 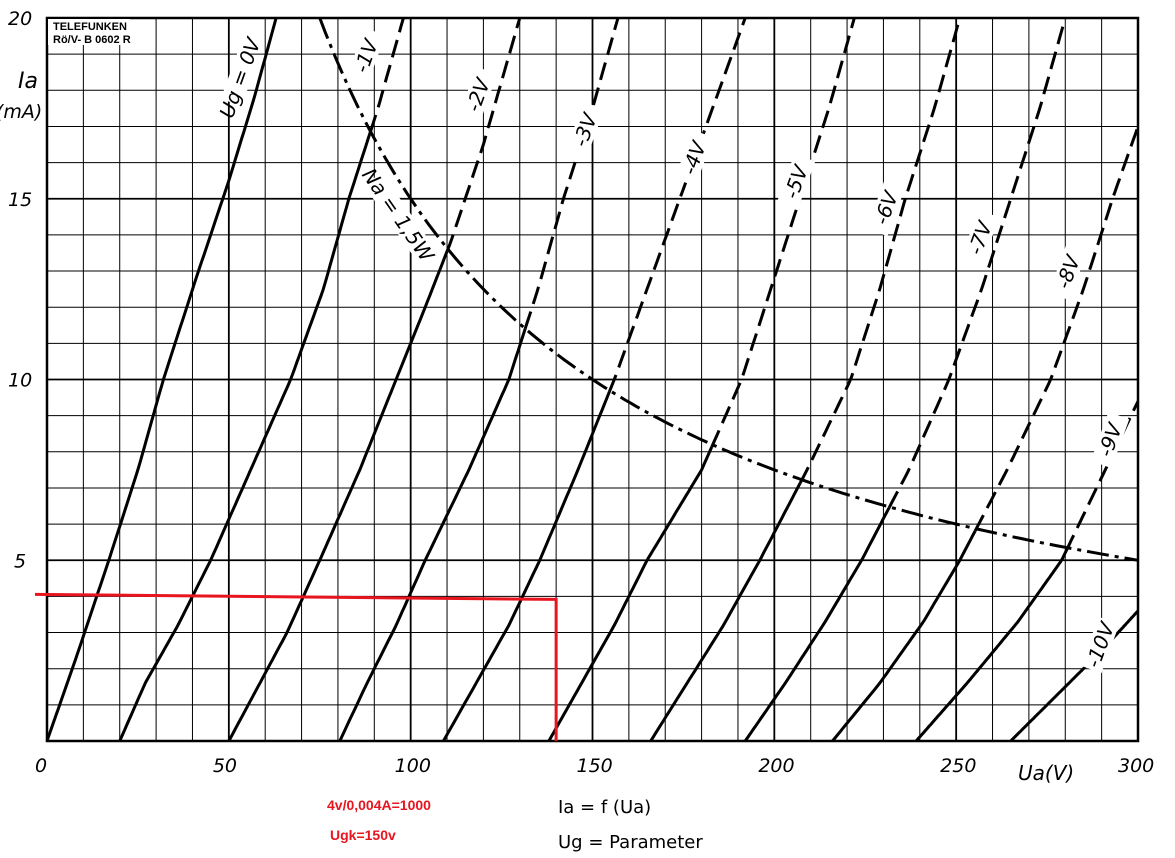 I want to click on y-axis-label: Ia, so click(x=28, y=81).